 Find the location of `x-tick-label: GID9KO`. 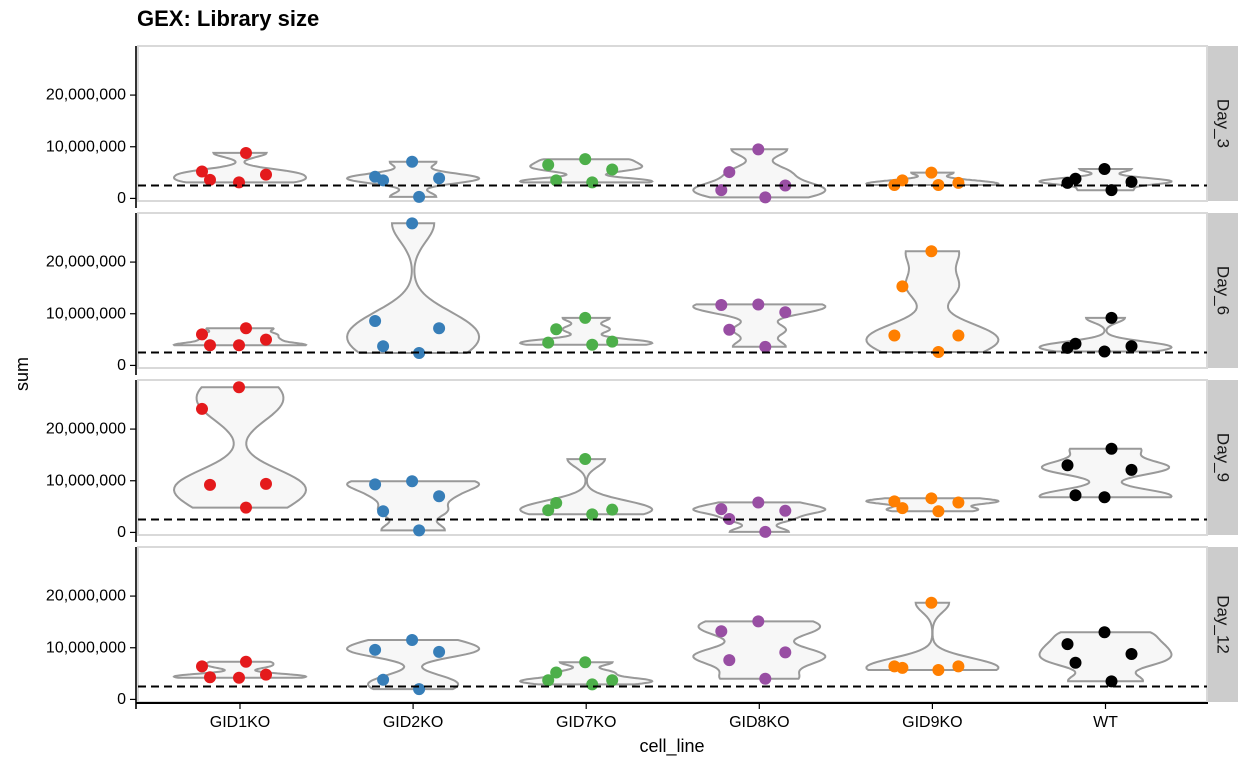

x-tick-label: GID9KO is located at coordinates (932, 722).